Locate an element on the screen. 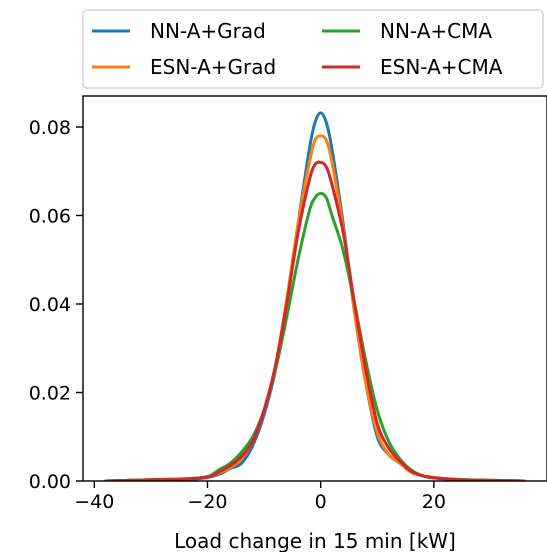  x-tick-label: −20 is located at coordinates (207, 502).